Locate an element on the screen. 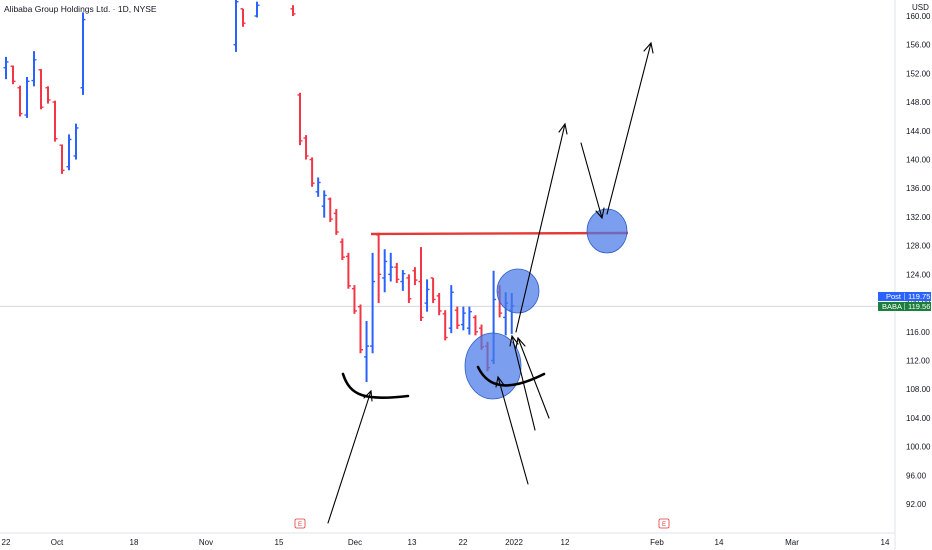 This screenshot has height=550, width=932. highlight-circle-target is located at coordinates (607, 231).